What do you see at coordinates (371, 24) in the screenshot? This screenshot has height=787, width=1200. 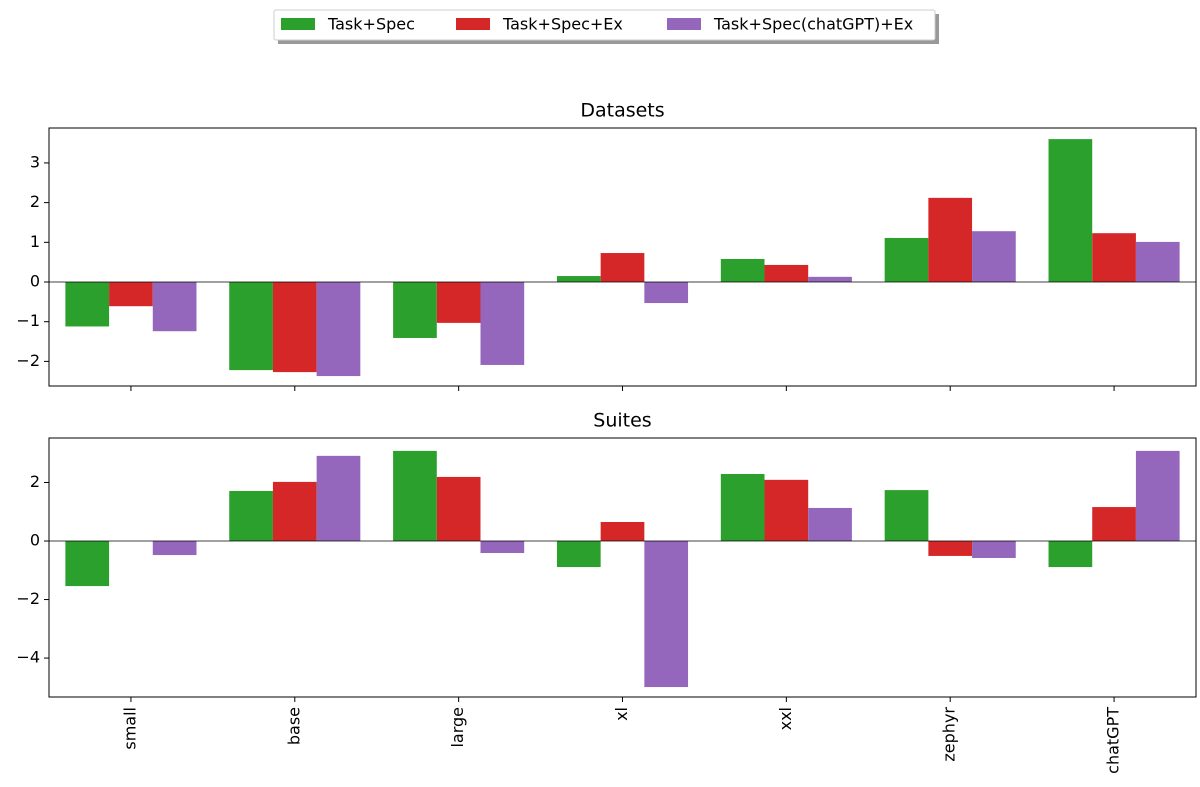 I see `legend-label: Task+Spec` at bounding box center [371, 24].